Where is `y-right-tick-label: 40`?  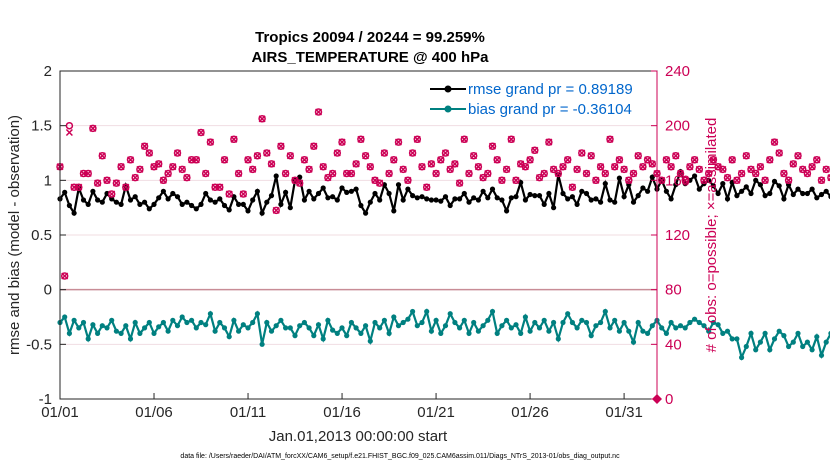 y-right-tick-label: 40 is located at coordinates (673, 344).